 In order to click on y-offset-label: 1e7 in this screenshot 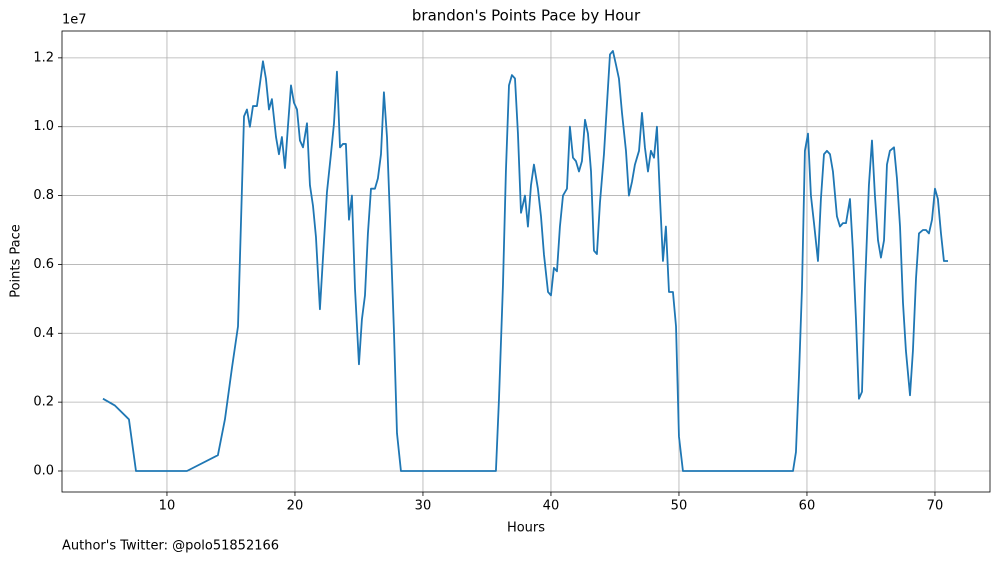, I will do `click(74, 20)`.